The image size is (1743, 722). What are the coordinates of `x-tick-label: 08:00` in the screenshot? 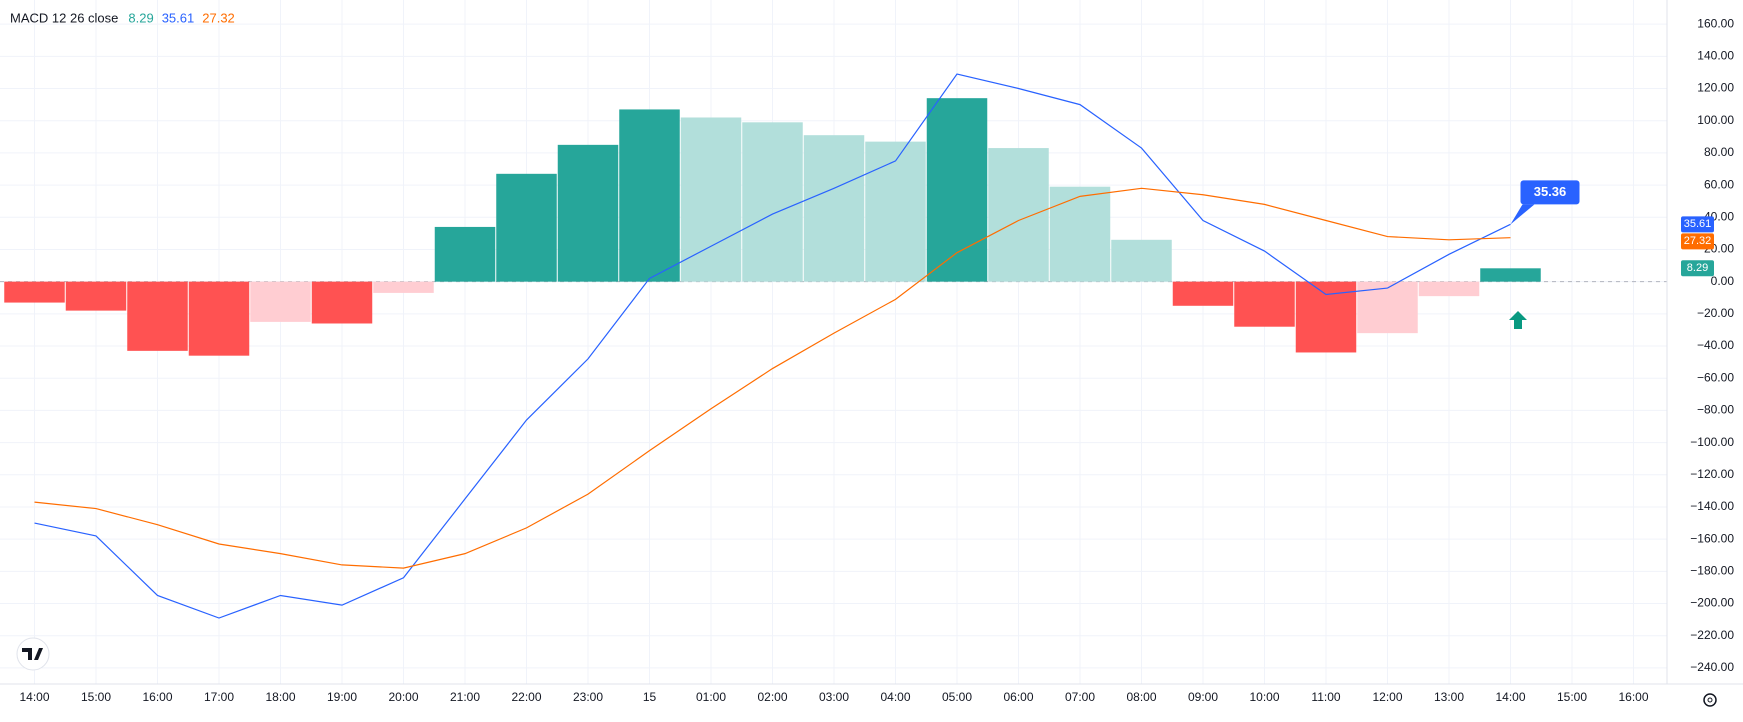 It's located at (1141, 697).